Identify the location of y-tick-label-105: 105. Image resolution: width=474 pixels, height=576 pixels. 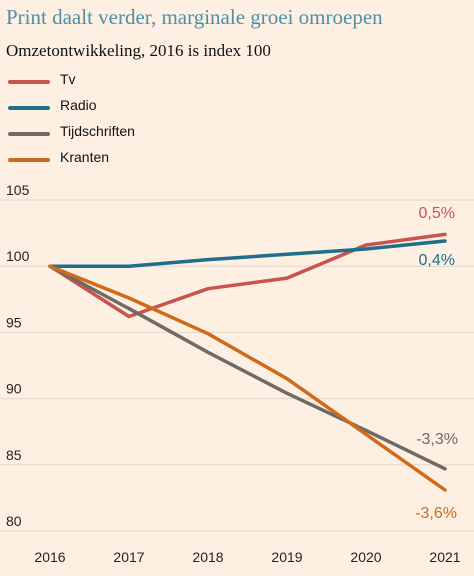
(18, 190).